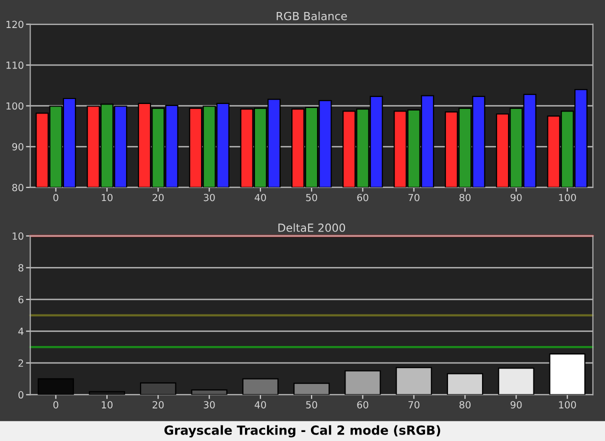 Image resolution: width=605 pixels, height=441 pixels. Describe the element at coordinates (312, 227) in the screenshot. I see `chart-title: DeltaE 2000` at that location.